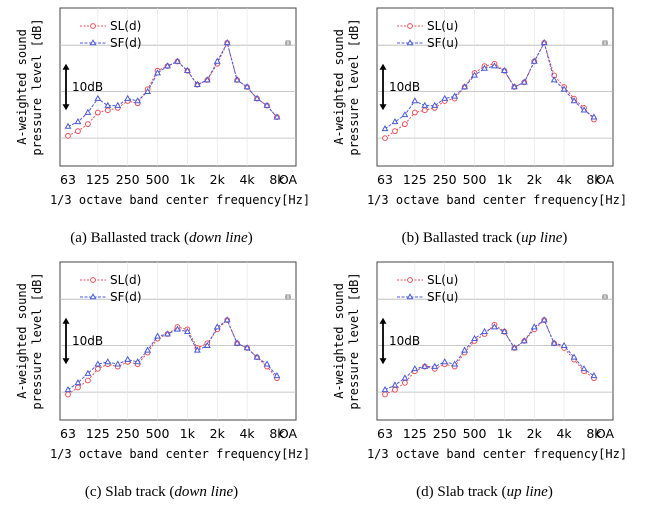  I want to click on caption-prefix: (b) Ballasted track (, so click(461, 238).